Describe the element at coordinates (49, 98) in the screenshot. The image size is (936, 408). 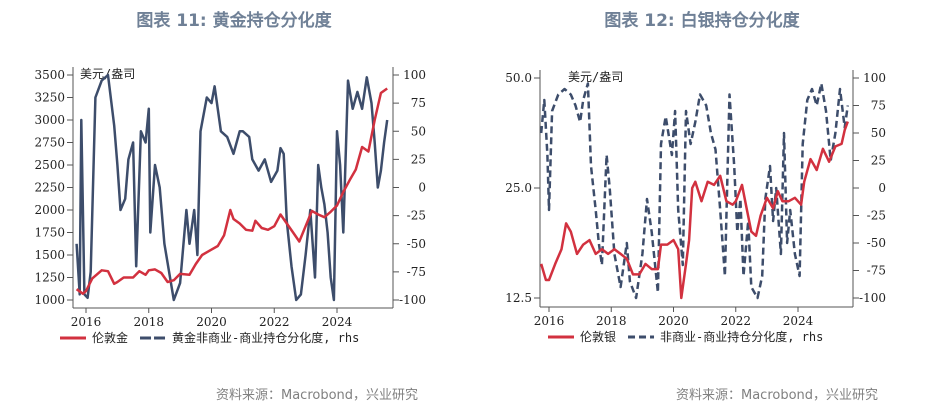
I see `gold-left-tick-label: 3250` at that location.